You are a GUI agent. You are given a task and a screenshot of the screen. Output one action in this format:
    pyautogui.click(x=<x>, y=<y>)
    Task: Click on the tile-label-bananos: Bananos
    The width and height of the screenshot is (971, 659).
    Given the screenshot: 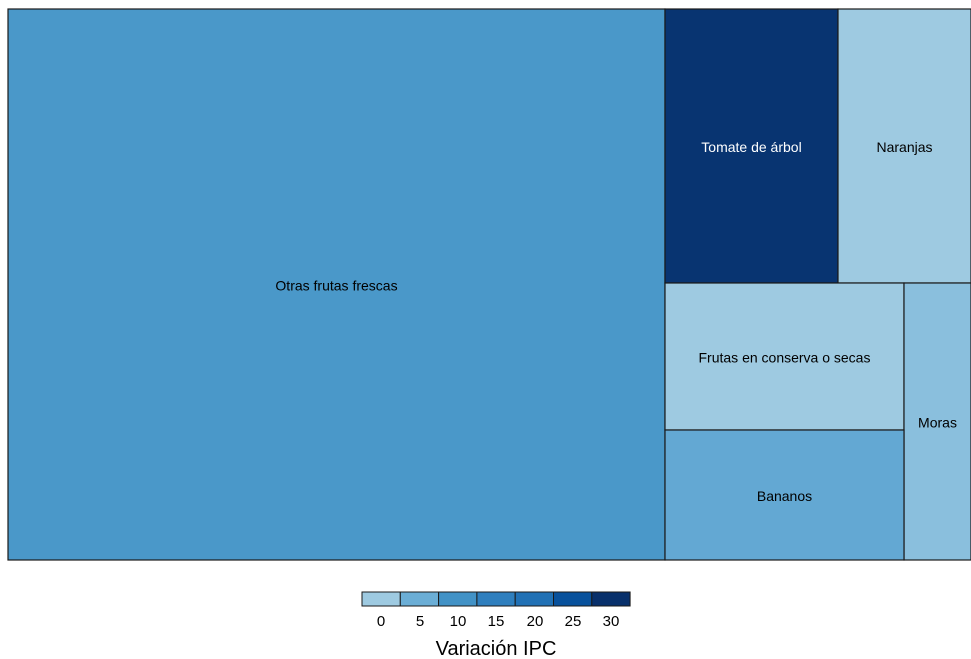 What is the action you would take?
    pyautogui.click(x=784, y=496)
    